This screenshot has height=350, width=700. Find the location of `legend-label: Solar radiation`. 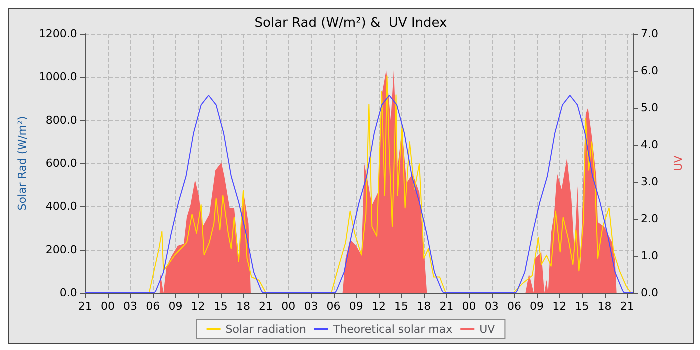

legend-label: Solar radiation is located at coordinates (266, 329).